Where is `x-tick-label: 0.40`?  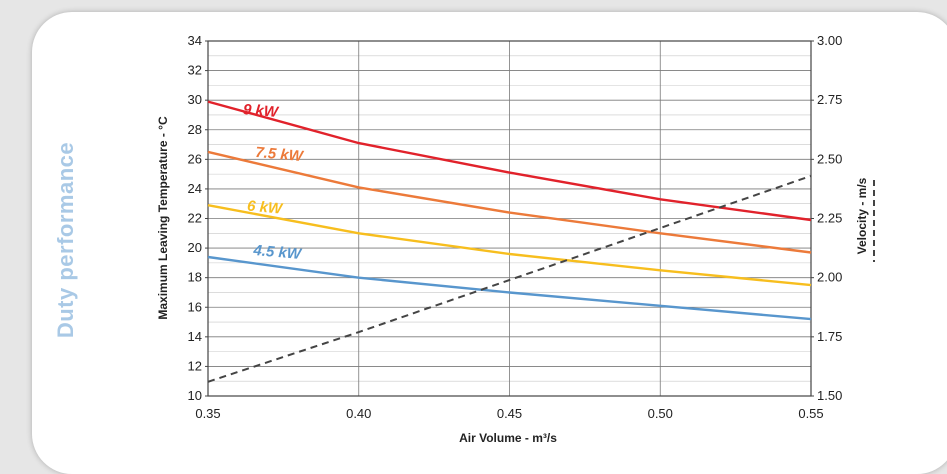
x-tick-label: 0.40 is located at coordinates (358, 413).